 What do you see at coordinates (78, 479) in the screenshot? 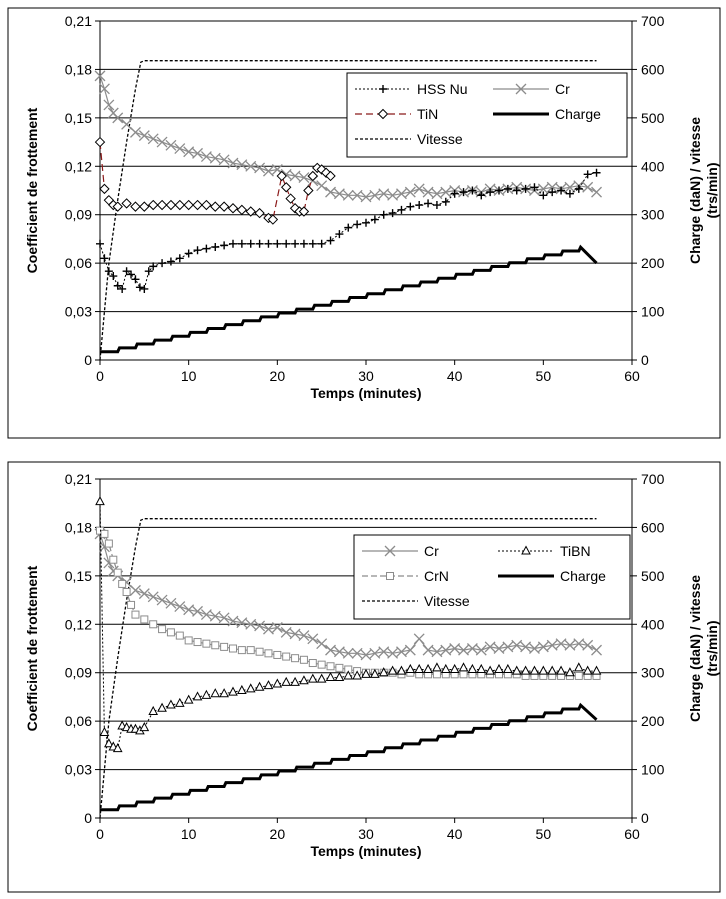
I see `y-tick-label: 0,21` at bounding box center [78, 479].